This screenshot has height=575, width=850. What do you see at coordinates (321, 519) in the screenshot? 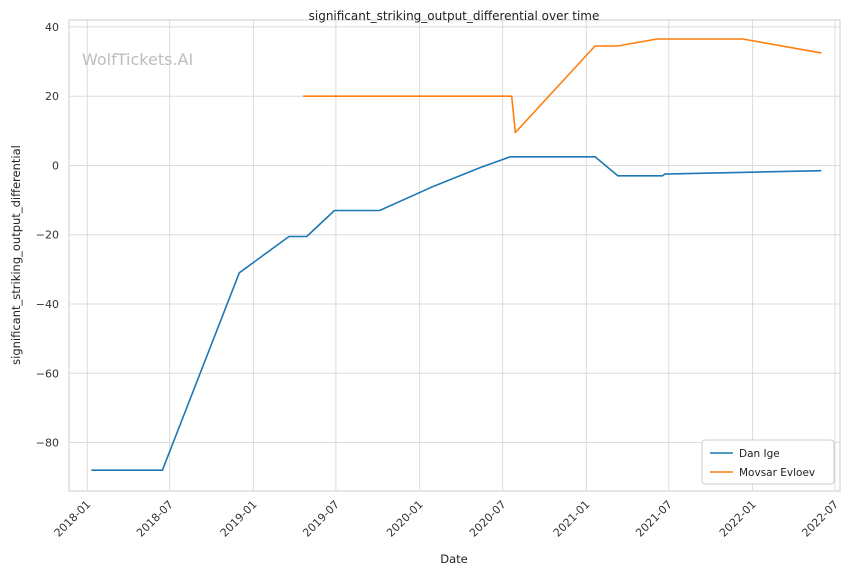
I see `x-tick-label: 2019-07` at bounding box center [321, 519].